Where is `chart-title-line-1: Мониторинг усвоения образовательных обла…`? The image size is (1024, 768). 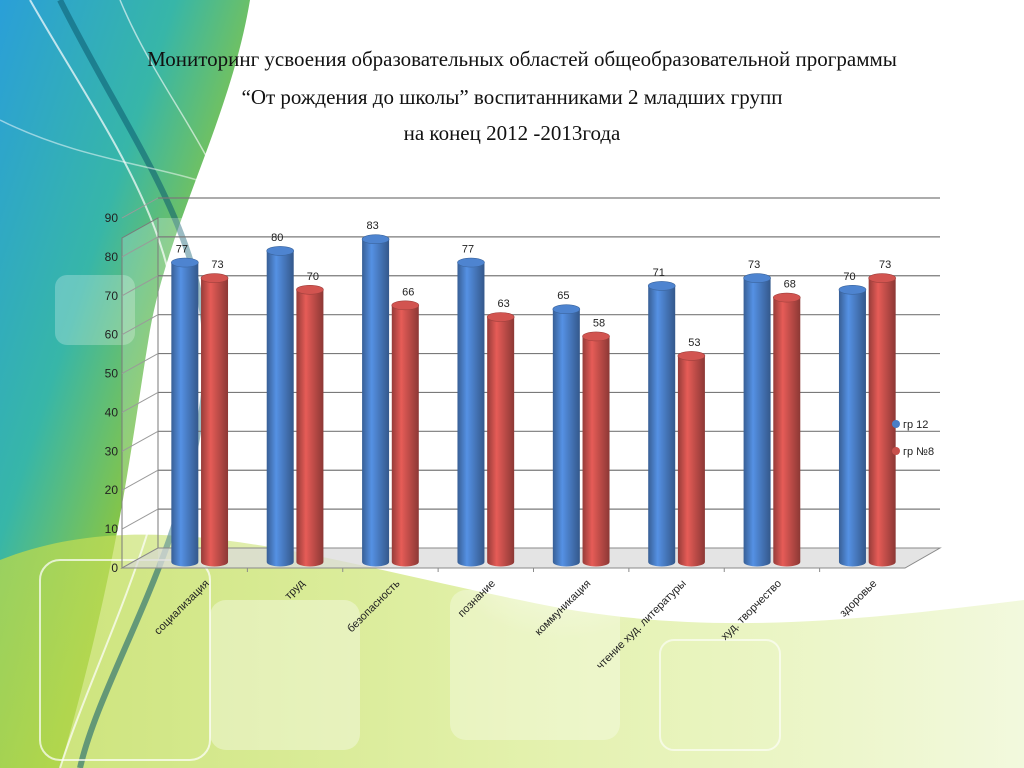 chart-title-line-1: Мониторинг усвоения образовательных обла… is located at coordinates (522, 59).